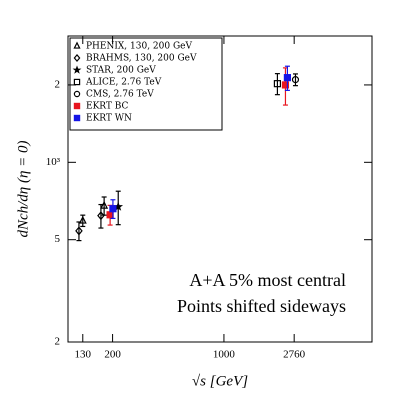  What do you see at coordinates (107, 107) in the screenshot?
I see `legend-label: EKRT BC` at bounding box center [107, 107].